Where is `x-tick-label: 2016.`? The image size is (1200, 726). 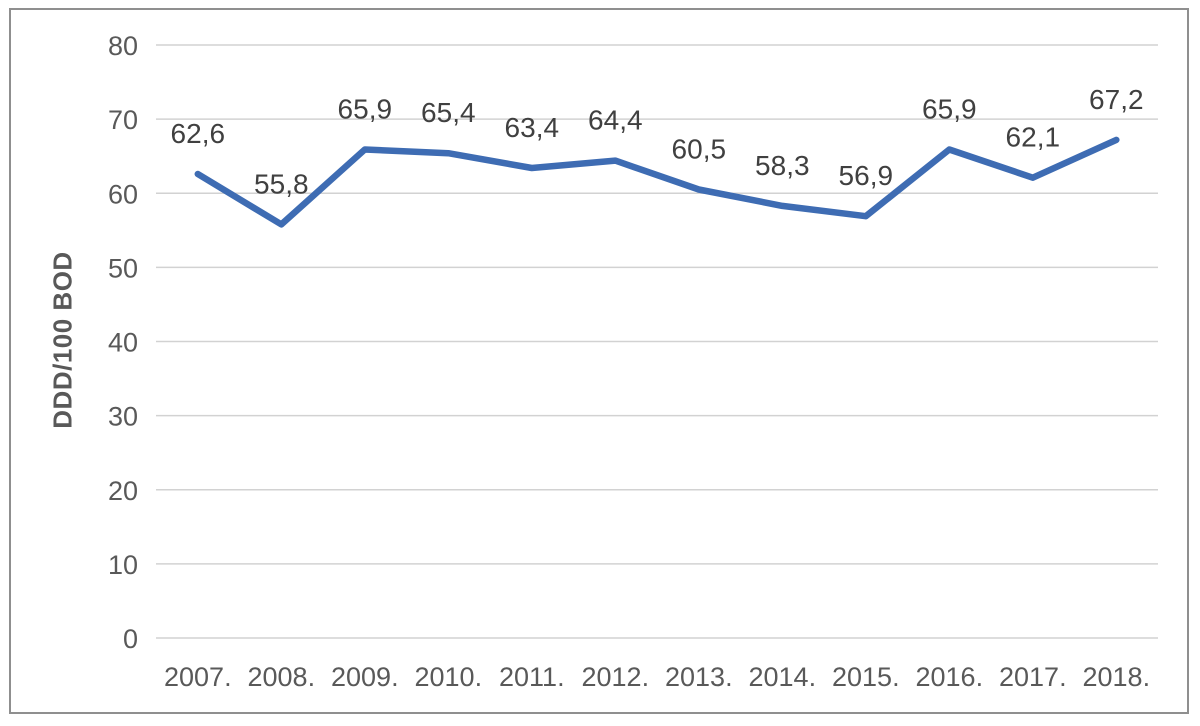
x-tick-label: 2016. is located at coordinates (950, 677).